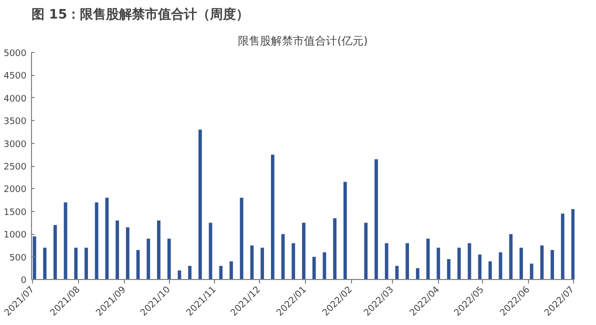 This screenshot has height=325, width=596. Describe the element at coordinates (15, 190) in the screenshot. I see `y-tick-label: 2000` at that location.